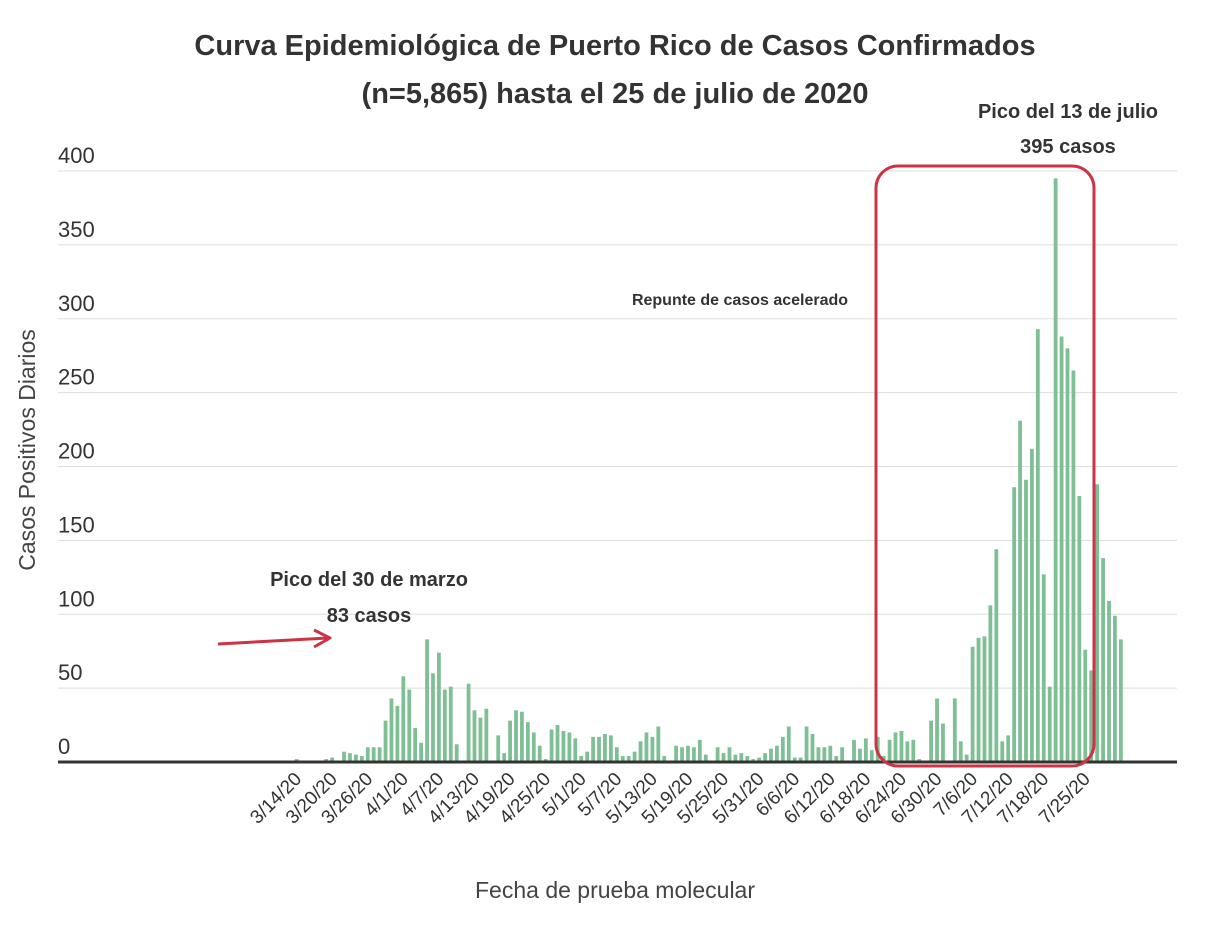  What do you see at coordinates (76, 155) in the screenshot?
I see `y-tick-label: 400` at bounding box center [76, 155].